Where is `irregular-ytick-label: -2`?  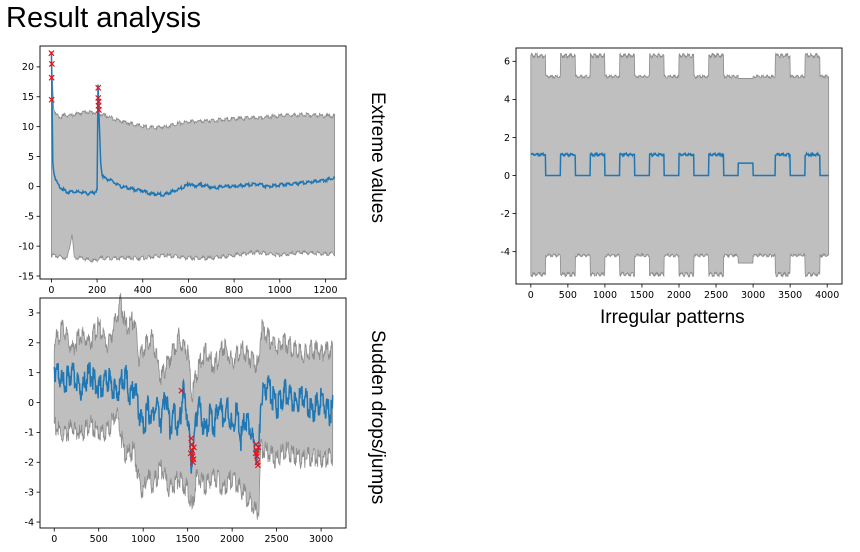 irregular-ytick-label: -2 is located at coordinates (505, 214).